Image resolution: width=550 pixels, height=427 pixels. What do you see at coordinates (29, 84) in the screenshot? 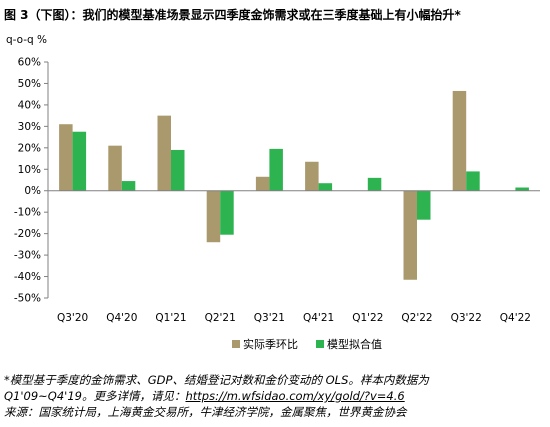
I see `y-tick-label: 50%` at bounding box center [29, 84].